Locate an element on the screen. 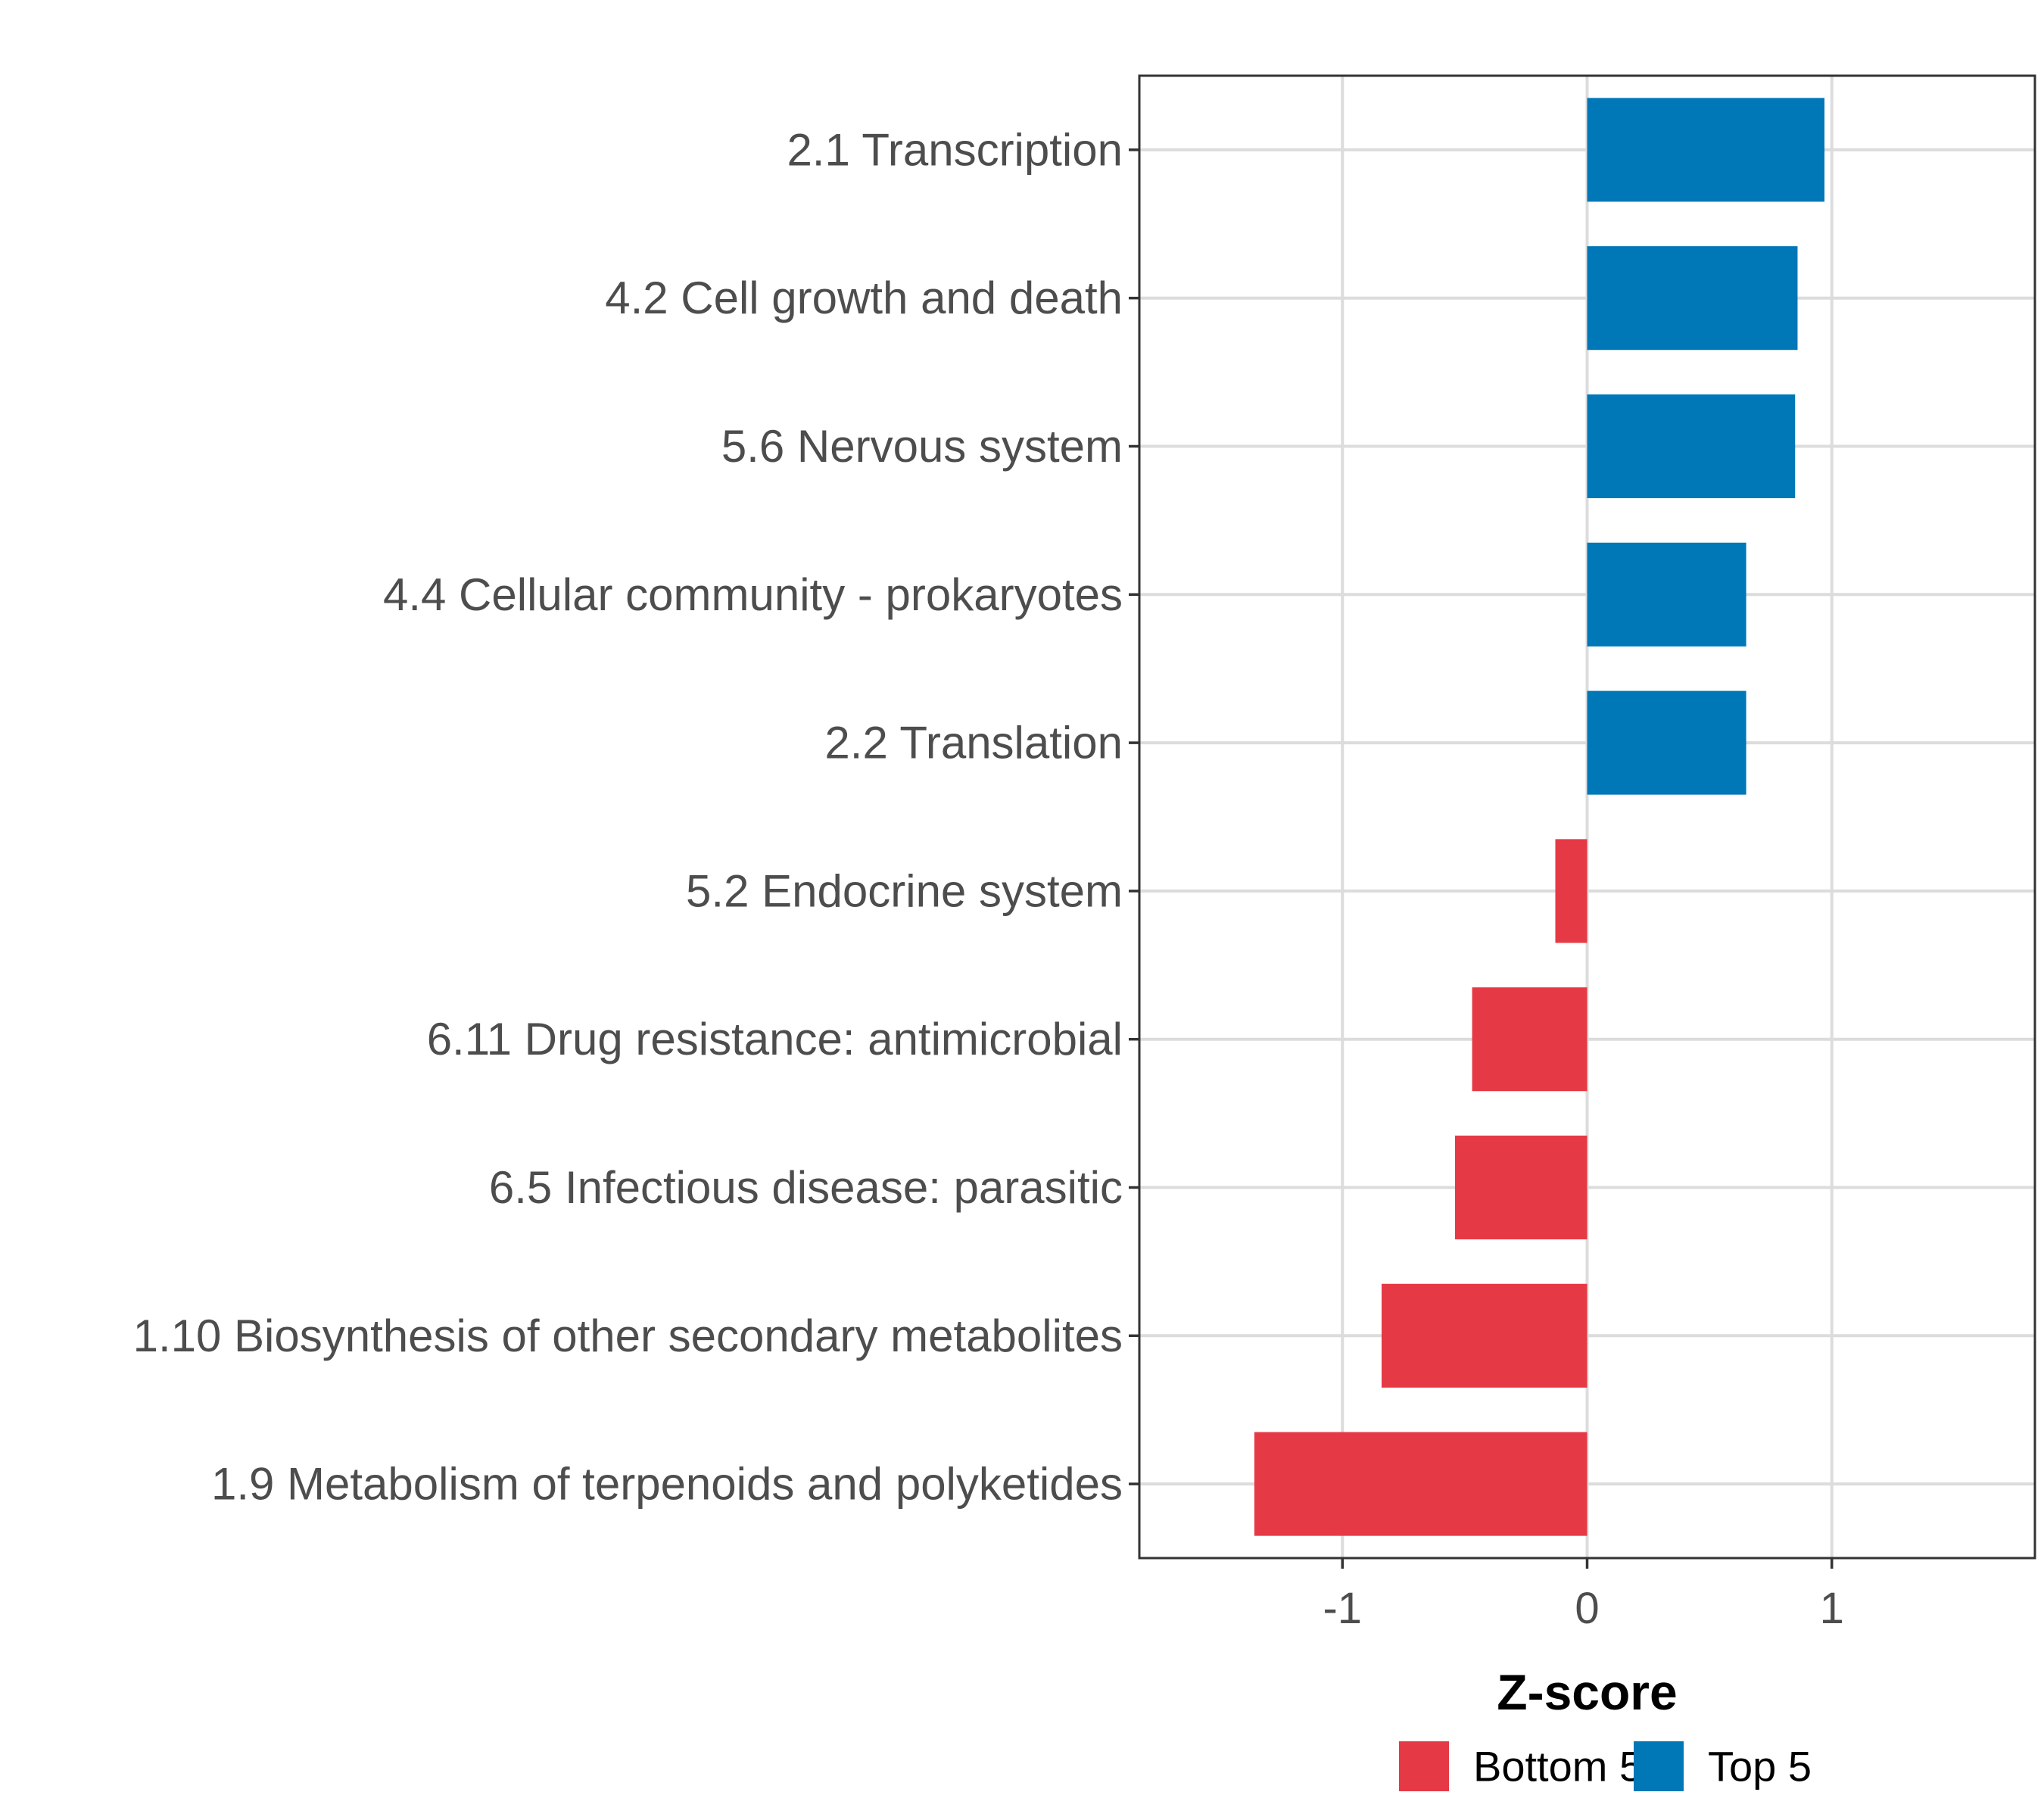 The image size is (2044, 1817). category-label: 6.11 Drug resistance: antimicrobial is located at coordinates (775, 1039).